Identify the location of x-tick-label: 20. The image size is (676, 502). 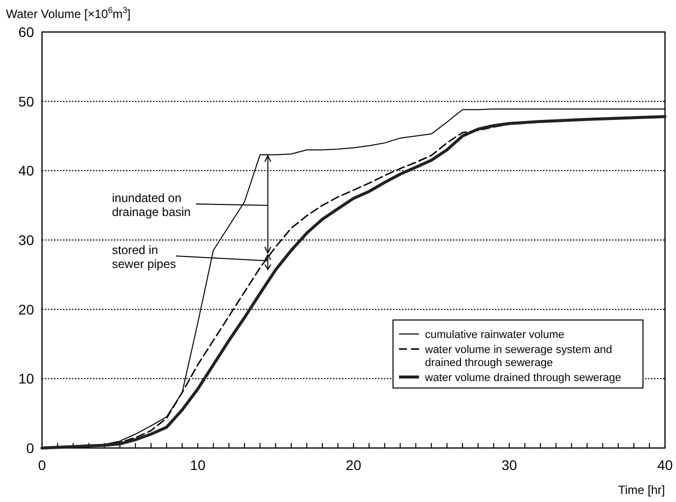
(354, 465).